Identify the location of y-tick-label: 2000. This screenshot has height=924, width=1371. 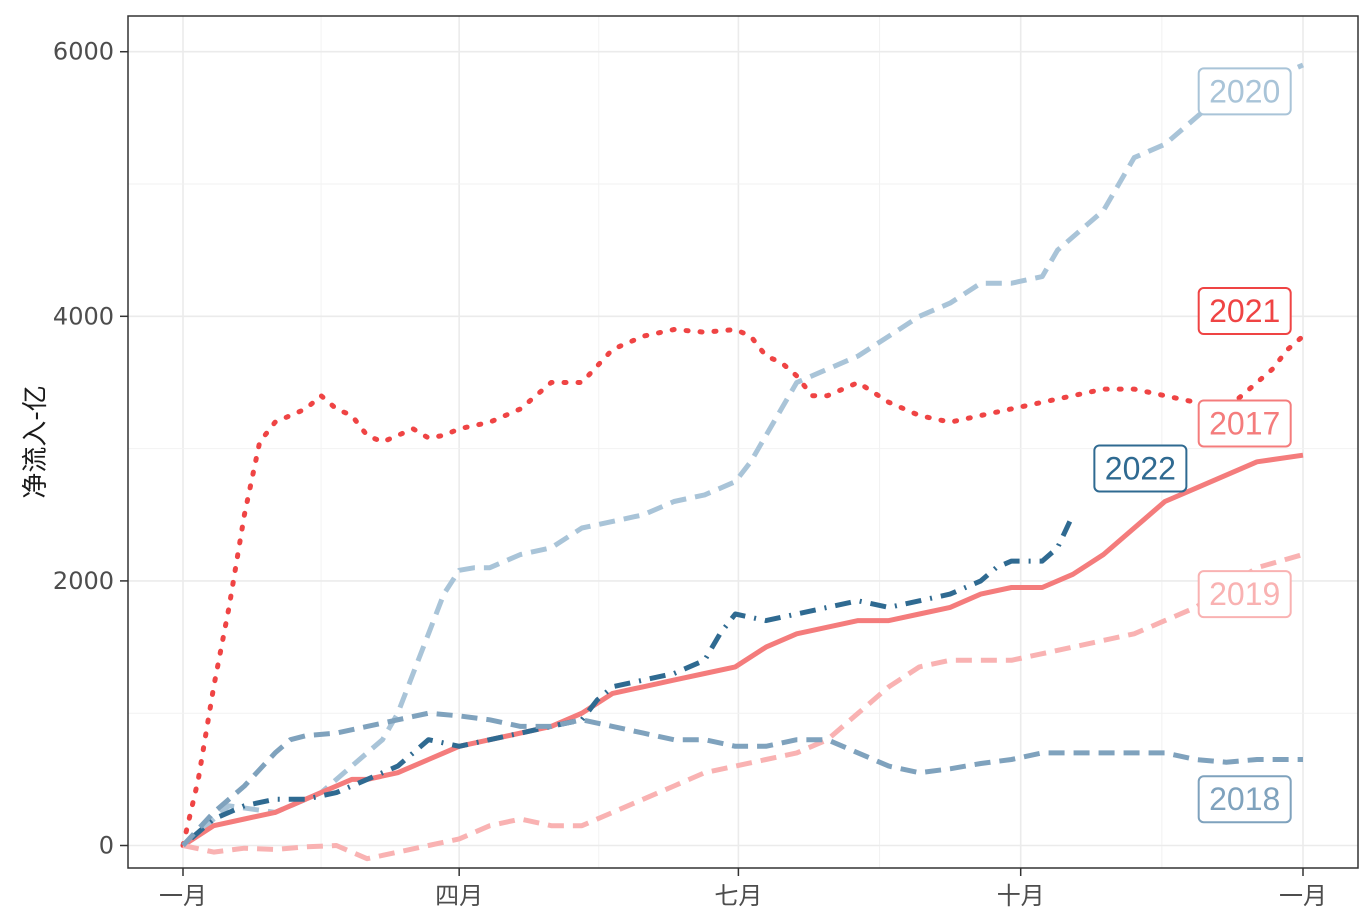
(83, 581).